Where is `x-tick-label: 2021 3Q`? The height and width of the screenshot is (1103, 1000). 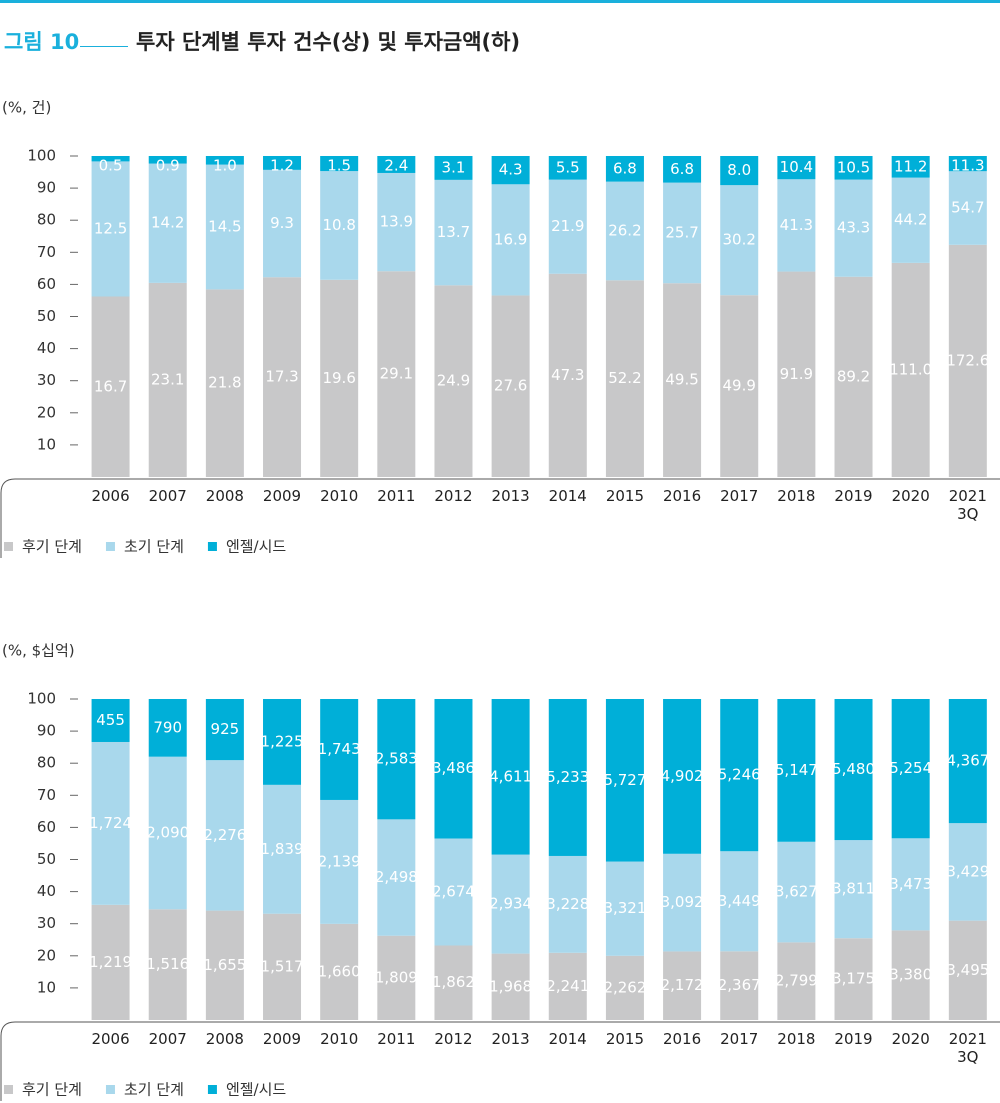
x-tick-label: 2021 3Q is located at coordinates (967, 505).